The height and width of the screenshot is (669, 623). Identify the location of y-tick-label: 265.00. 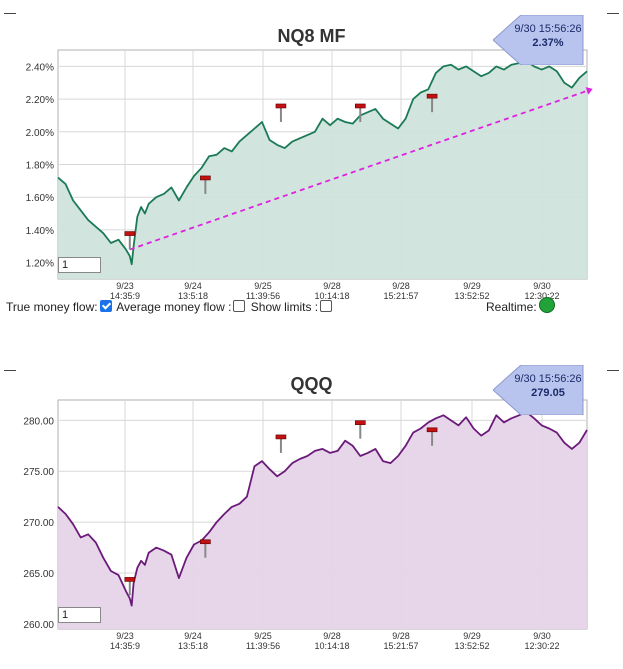
(38, 574).